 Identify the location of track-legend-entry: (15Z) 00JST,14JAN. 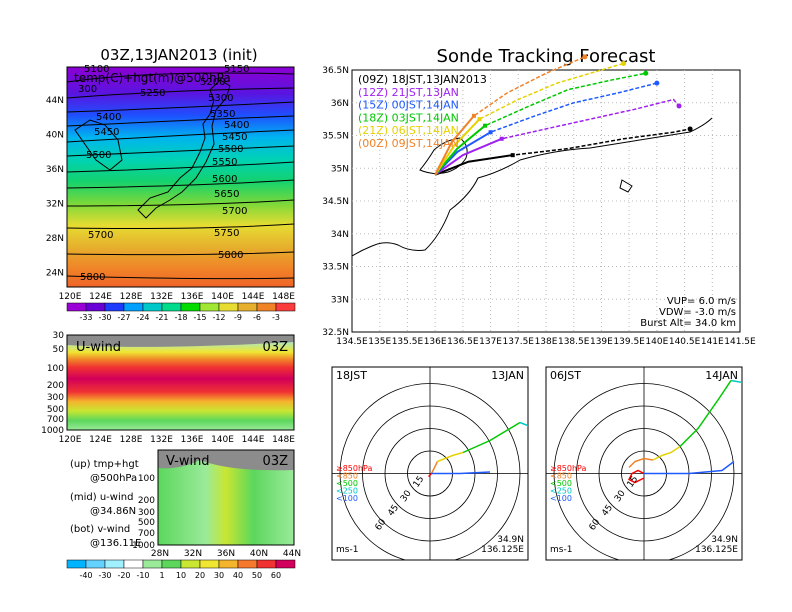
(408, 105).